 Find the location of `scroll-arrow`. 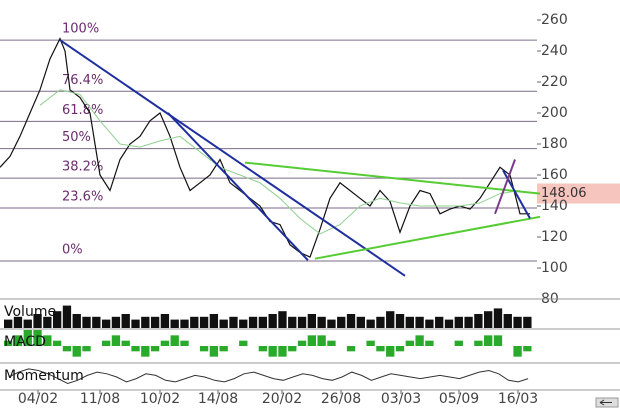

scroll-arrow is located at coordinates (605, 402).